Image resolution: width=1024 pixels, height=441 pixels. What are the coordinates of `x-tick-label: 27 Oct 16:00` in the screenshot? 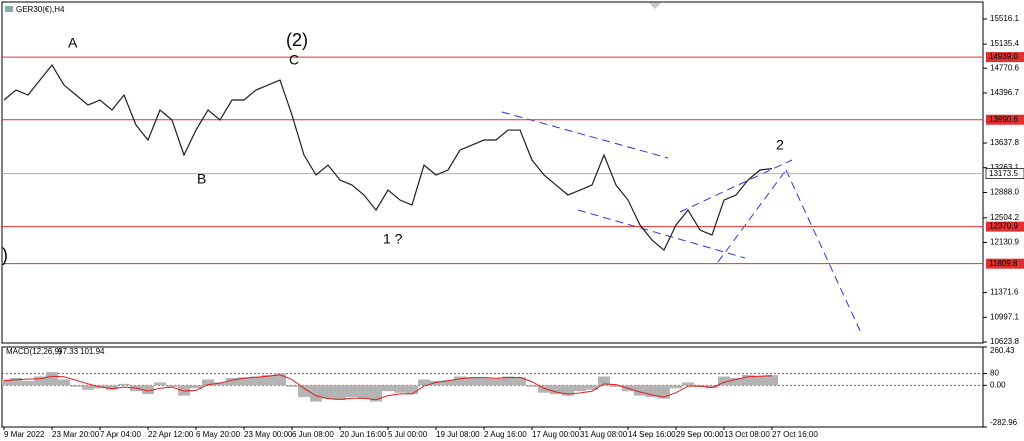 It's located at (795, 434).